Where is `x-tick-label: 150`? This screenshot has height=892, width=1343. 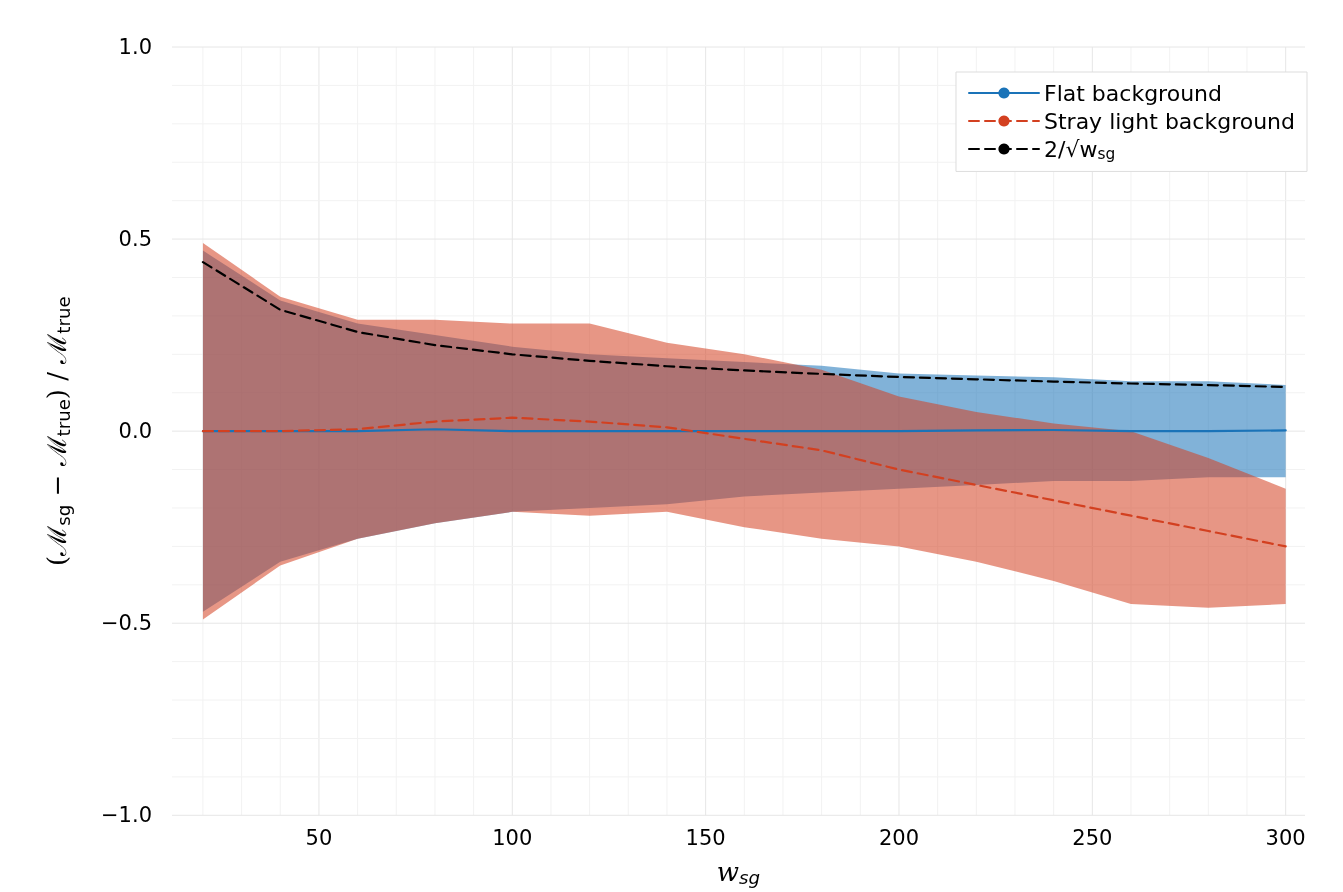 x-tick-label: 150 is located at coordinates (705, 837).